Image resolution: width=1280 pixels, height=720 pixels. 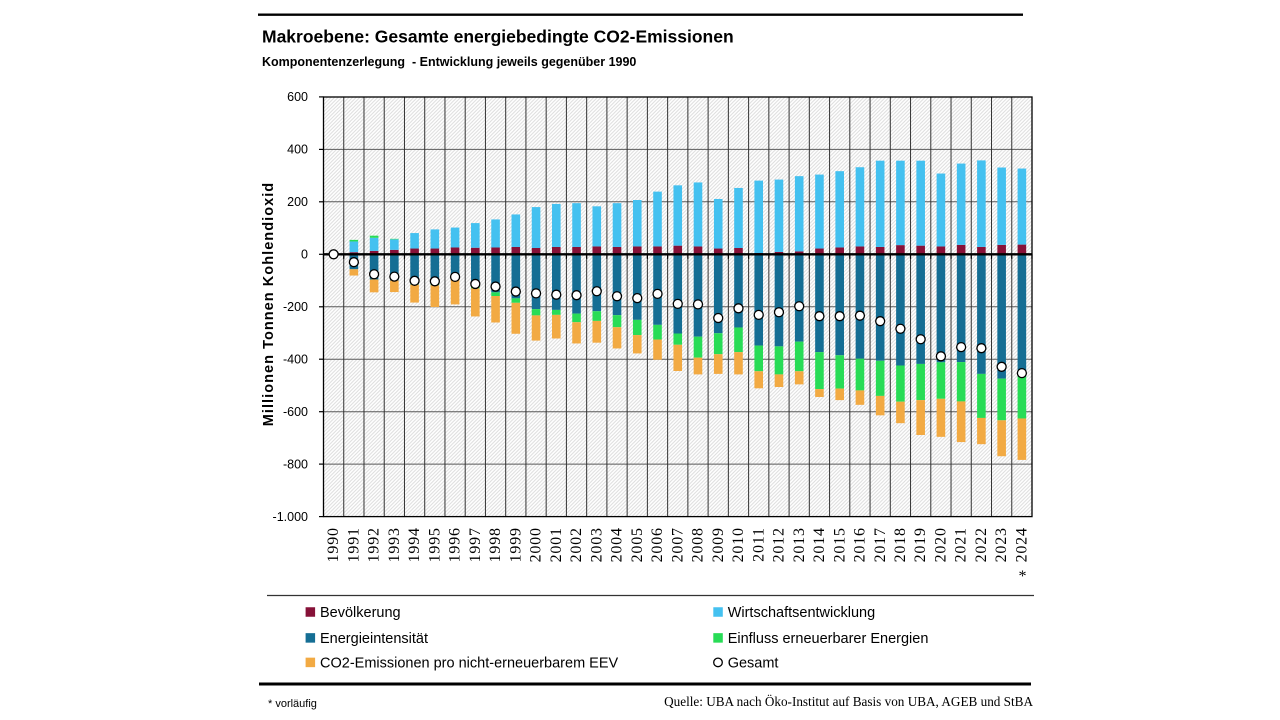 I want to click on svg-text: 2000, so click(x=536, y=544).